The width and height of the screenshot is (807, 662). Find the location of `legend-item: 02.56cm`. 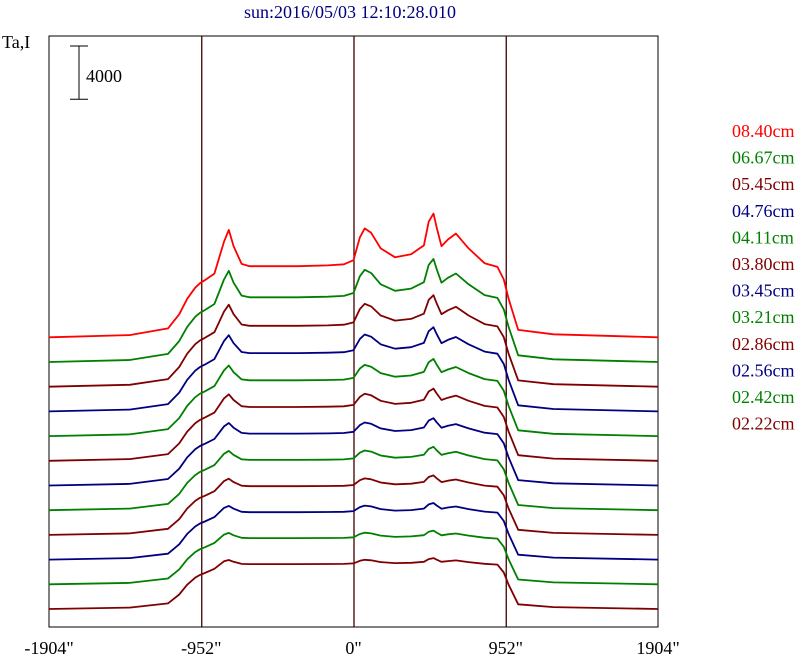

legend-item: 02.56cm is located at coordinates (763, 370).